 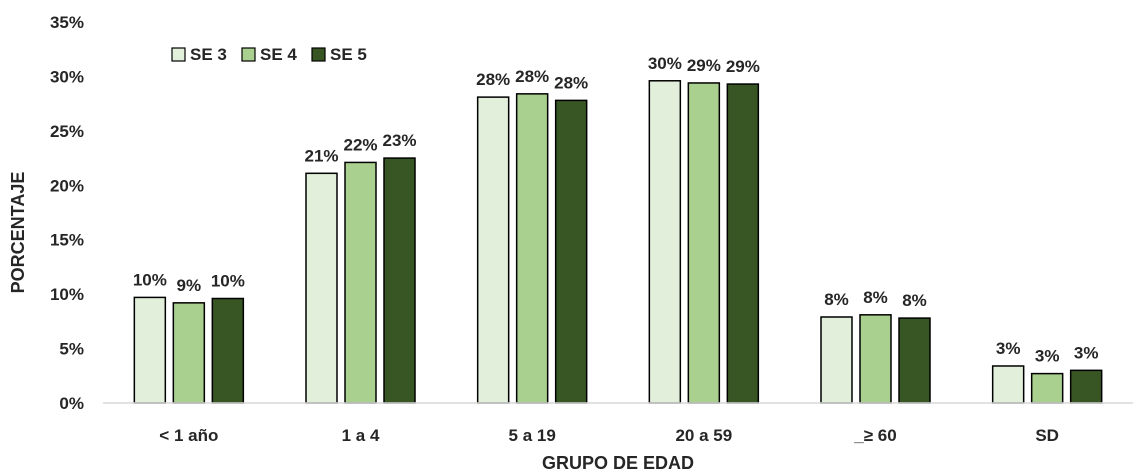 I want to click on y-tick-label: 30%, so click(x=67, y=76).